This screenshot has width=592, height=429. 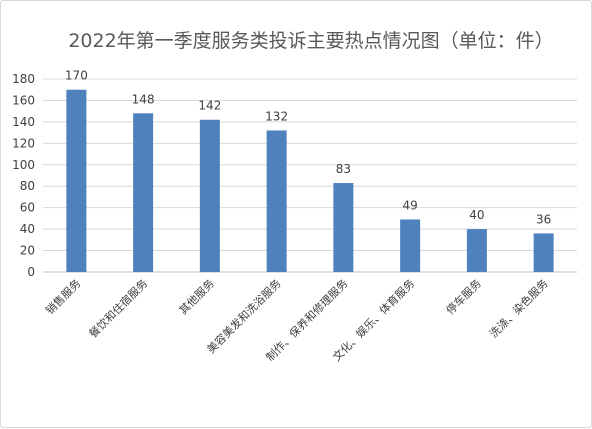 What do you see at coordinates (23, 100) in the screenshot?
I see `y-tick-label: 160` at bounding box center [23, 100].